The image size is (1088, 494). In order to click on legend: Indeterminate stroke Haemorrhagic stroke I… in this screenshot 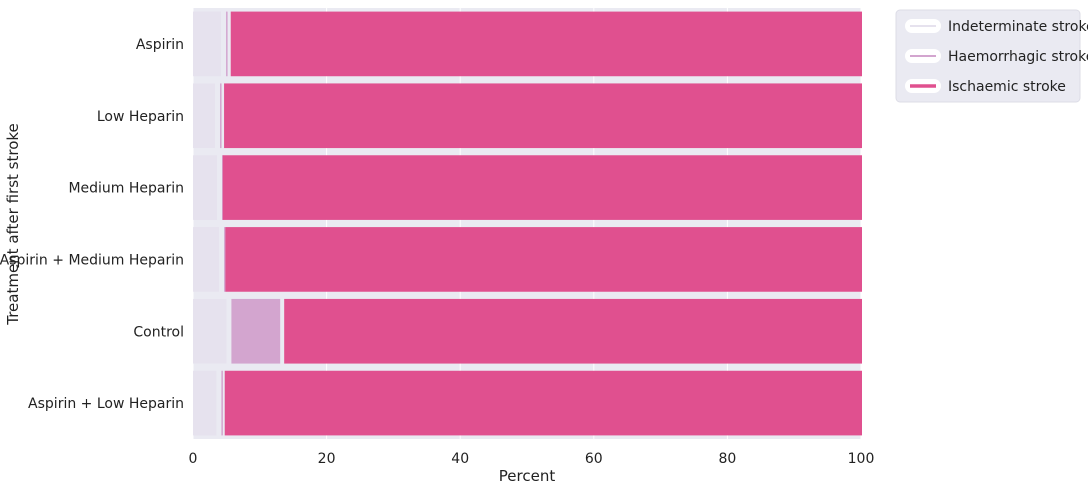, I will do `click(991, 56)`.